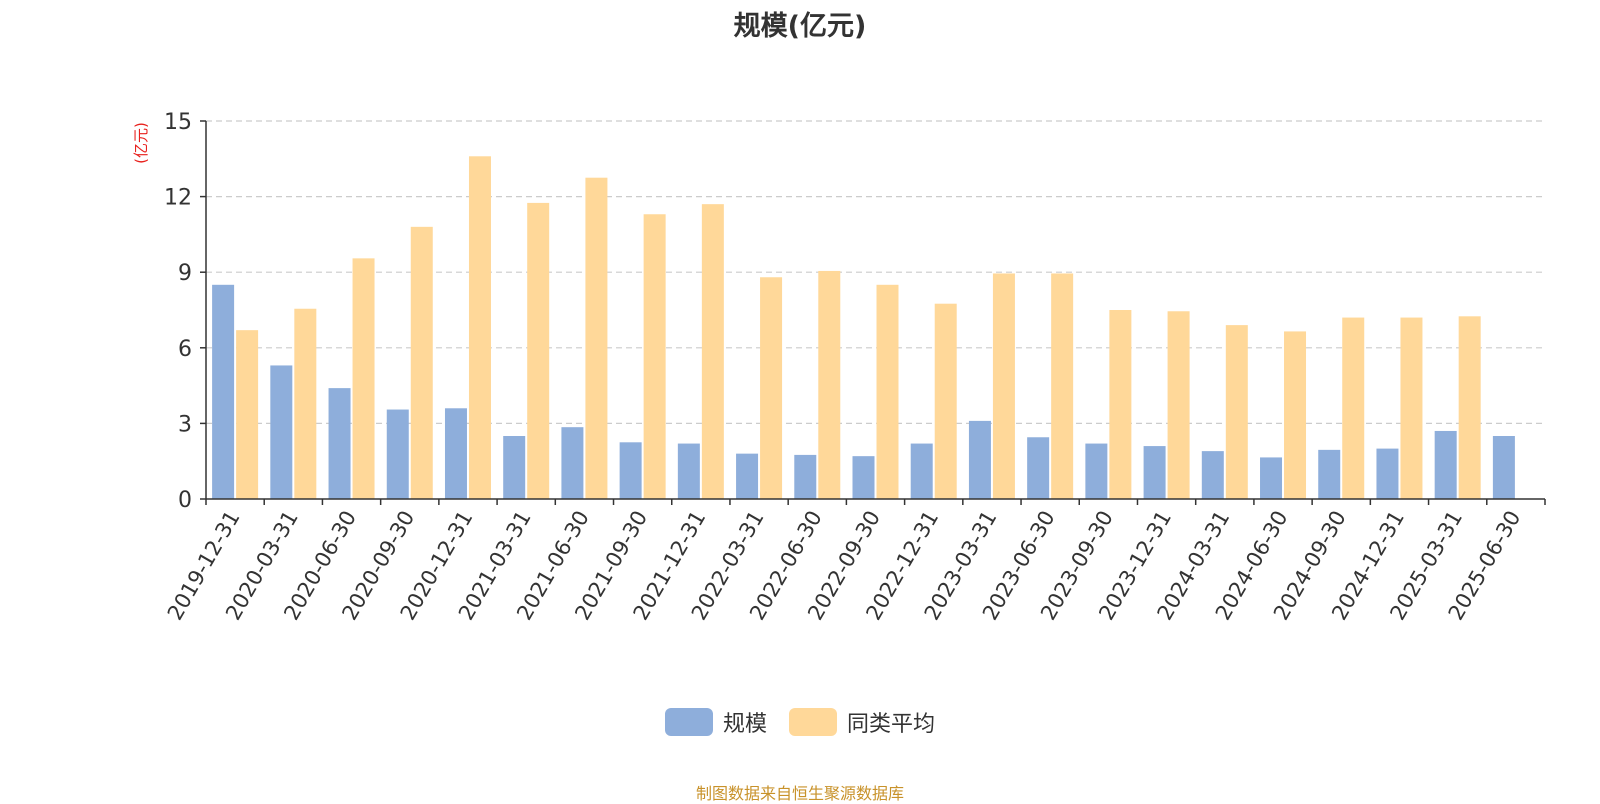 The width and height of the screenshot is (1600, 804). What do you see at coordinates (178, 122) in the screenshot?
I see `y-tick-label: 15` at bounding box center [178, 122].